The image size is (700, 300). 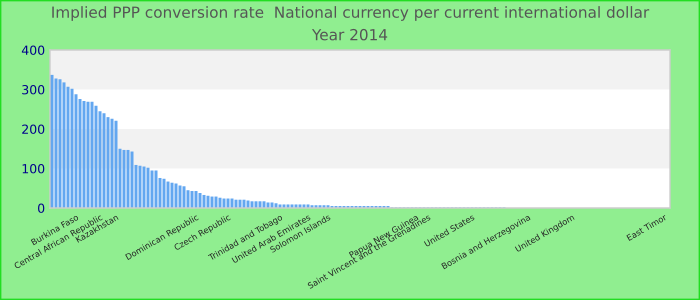 What do you see at coordinates (33, 169) in the screenshot?
I see `y-tick-label: 100` at bounding box center [33, 169].